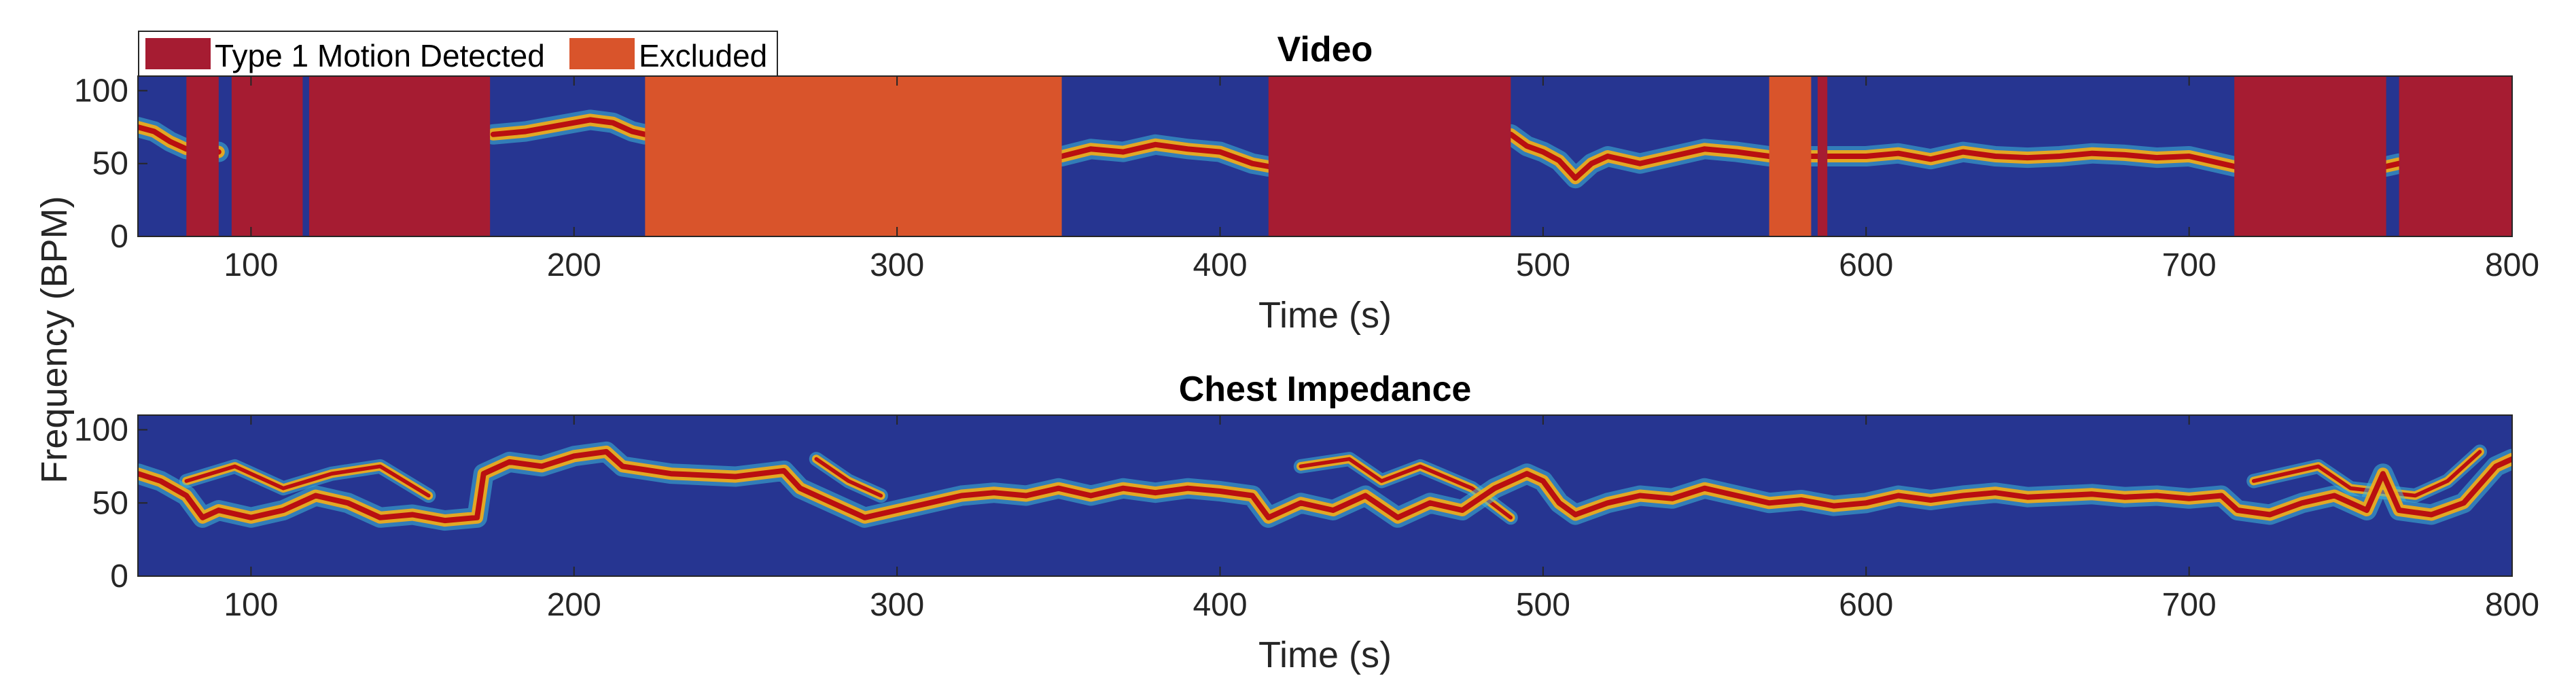 Image resolution: width=2576 pixels, height=693 pixels. I want to click on video-ridge-run2-layer2, so click(1165, 155).